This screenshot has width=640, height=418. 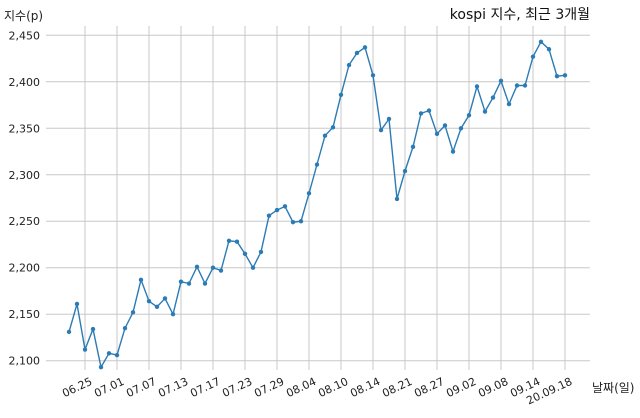 I want to click on x-tick-label: 08.27, so click(x=429, y=387).